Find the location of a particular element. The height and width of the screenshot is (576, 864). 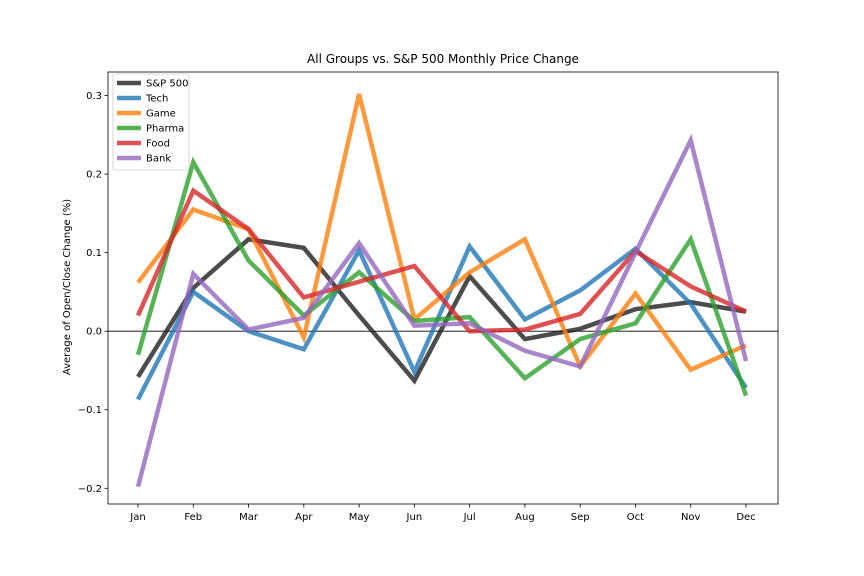

legend-label: Game is located at coordinates (161, 114).